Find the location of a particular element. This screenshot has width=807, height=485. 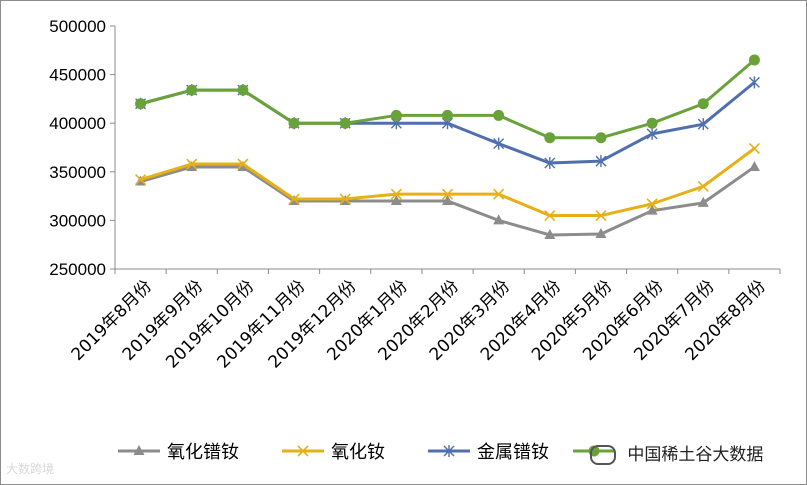

y-tick-labels: 250000 300000 350000 400000 450000 500000 is located at coordinates (77, 148).